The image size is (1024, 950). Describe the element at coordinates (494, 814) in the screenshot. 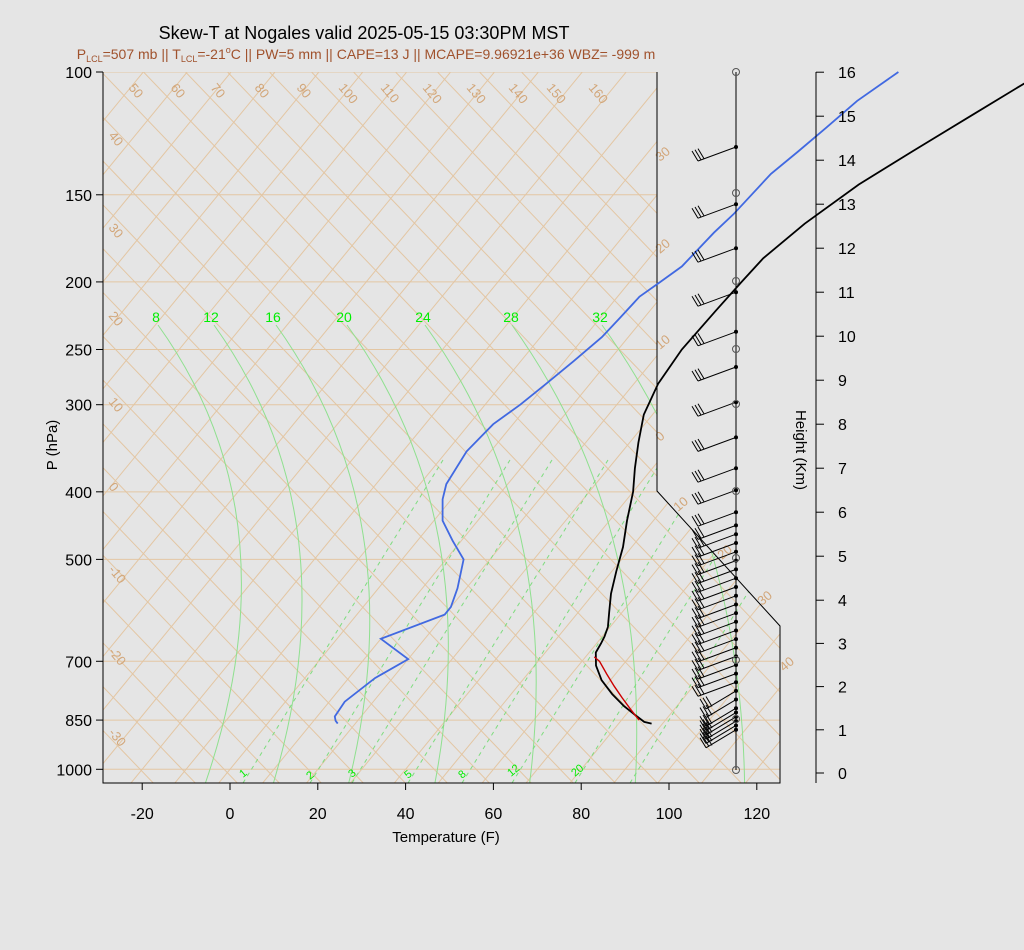

I see `x-tick-label: 60` at that location.